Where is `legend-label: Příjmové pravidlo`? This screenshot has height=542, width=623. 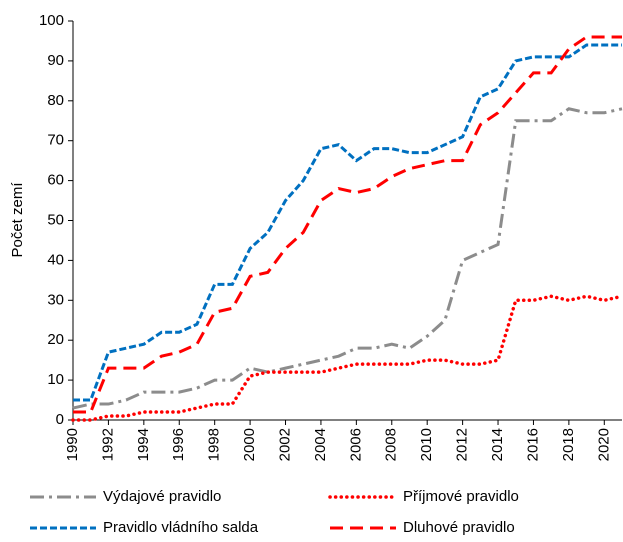 legend-label: Příjmové pravidlo is located at coordinates (461, 496).